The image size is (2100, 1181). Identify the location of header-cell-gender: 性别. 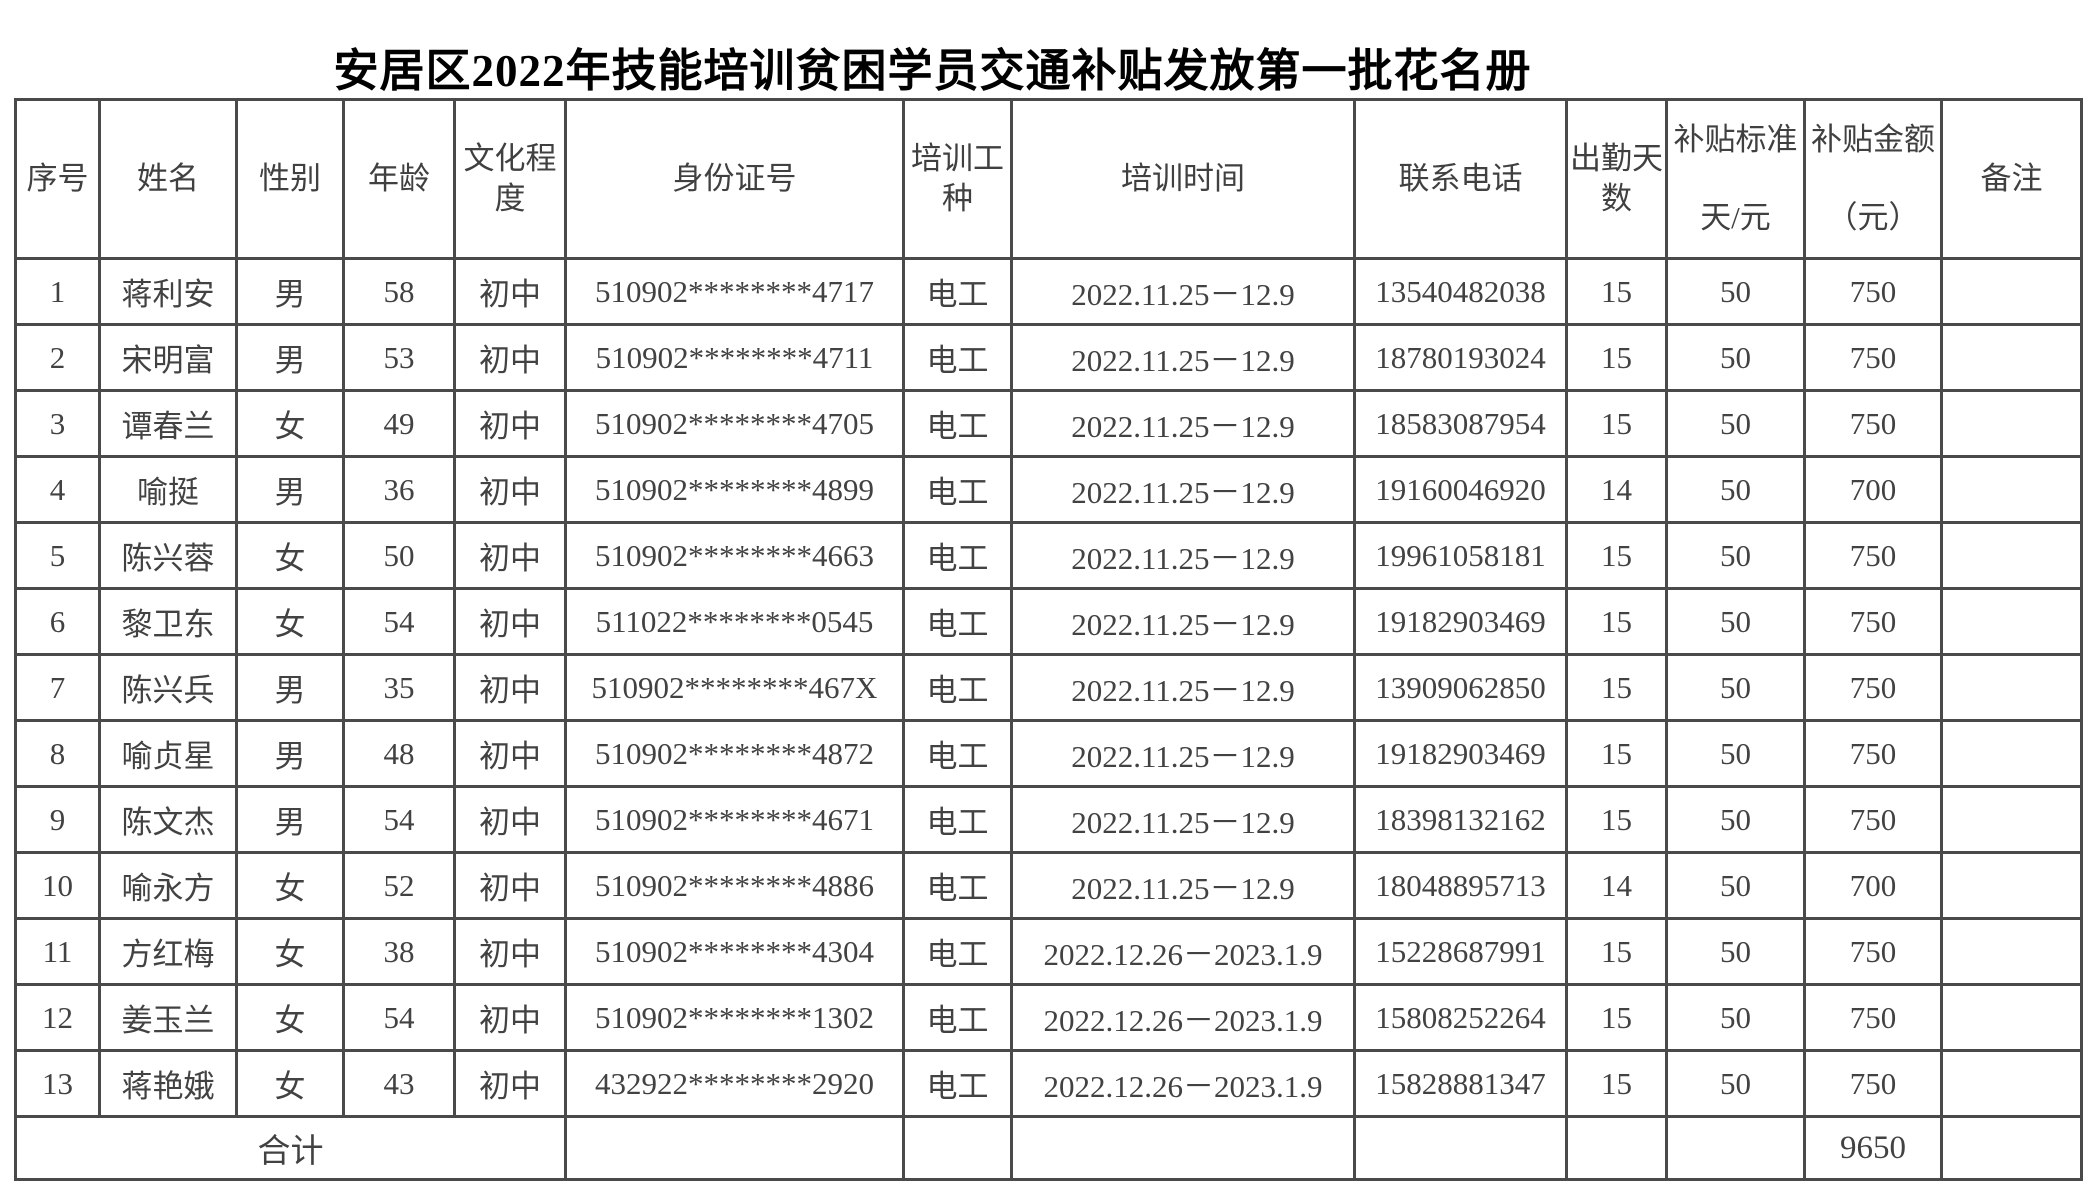
(290, 179).